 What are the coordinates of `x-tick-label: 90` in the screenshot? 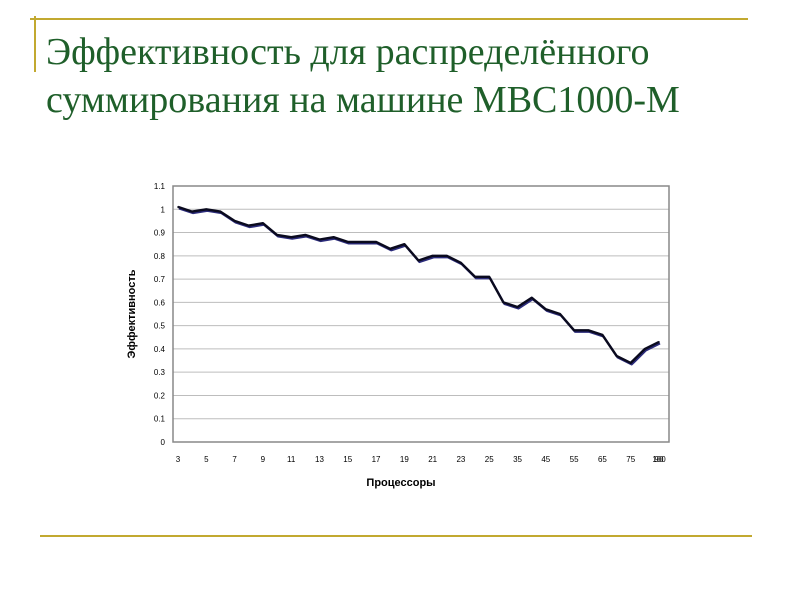 It's located at (659, 459).